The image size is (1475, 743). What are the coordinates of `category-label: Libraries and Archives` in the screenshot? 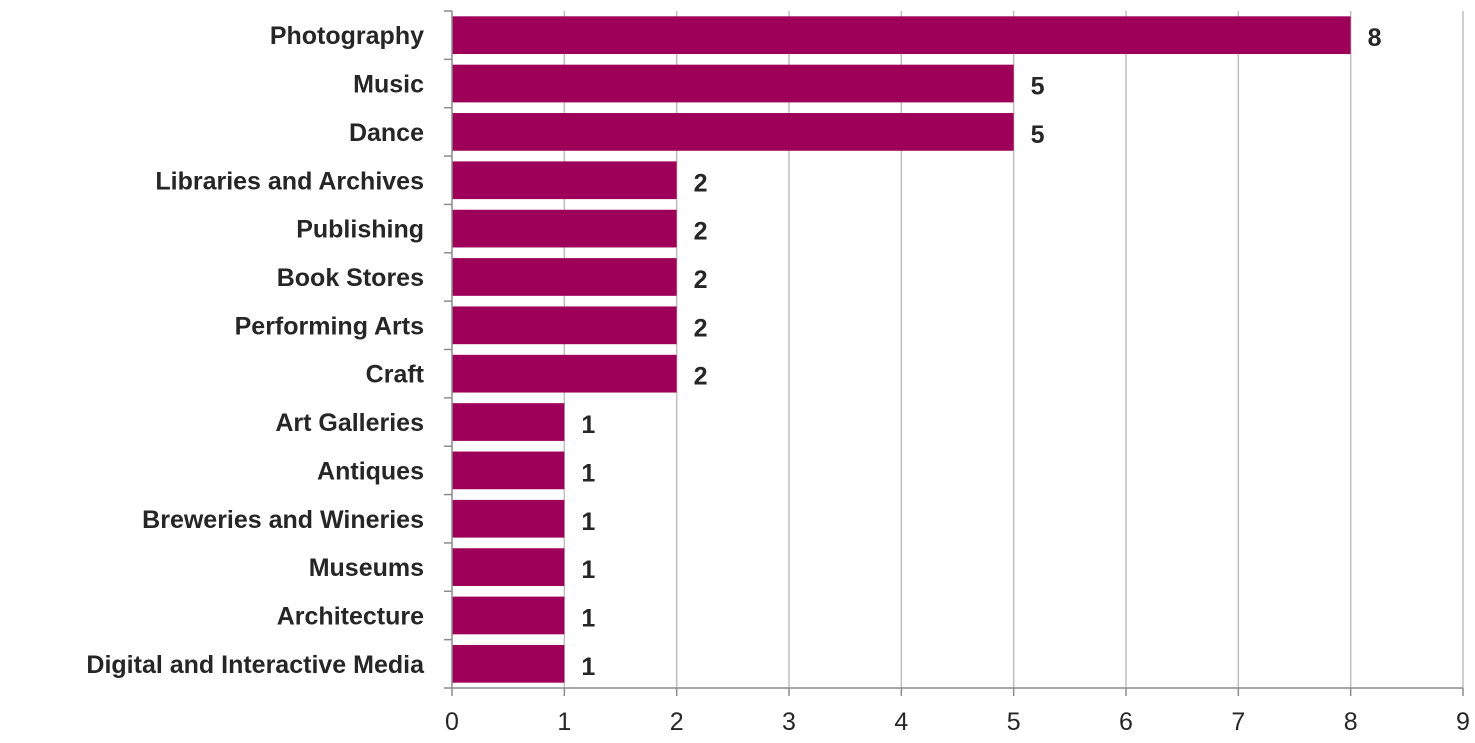 It's located at (289, 181).